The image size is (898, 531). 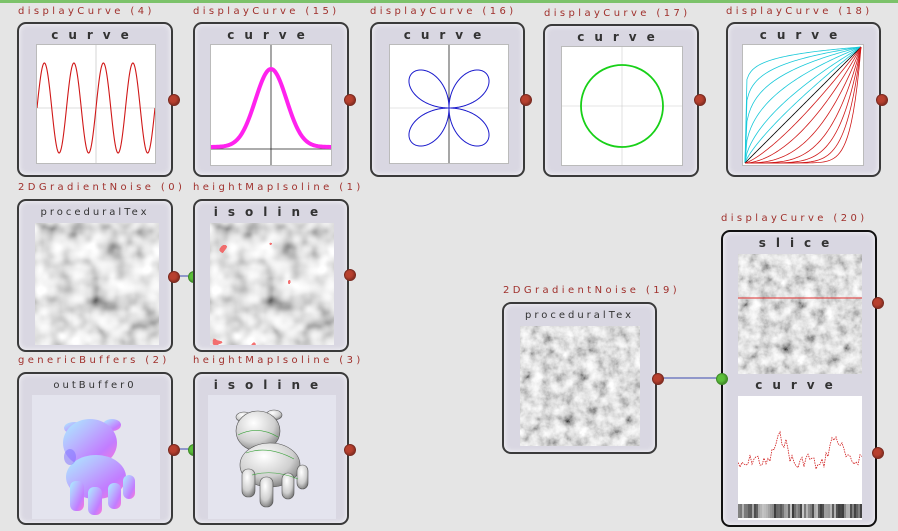 I want to click on node-title-height-map-isoline-1: heightMapIsoline (1), so click(x=278, y=187).